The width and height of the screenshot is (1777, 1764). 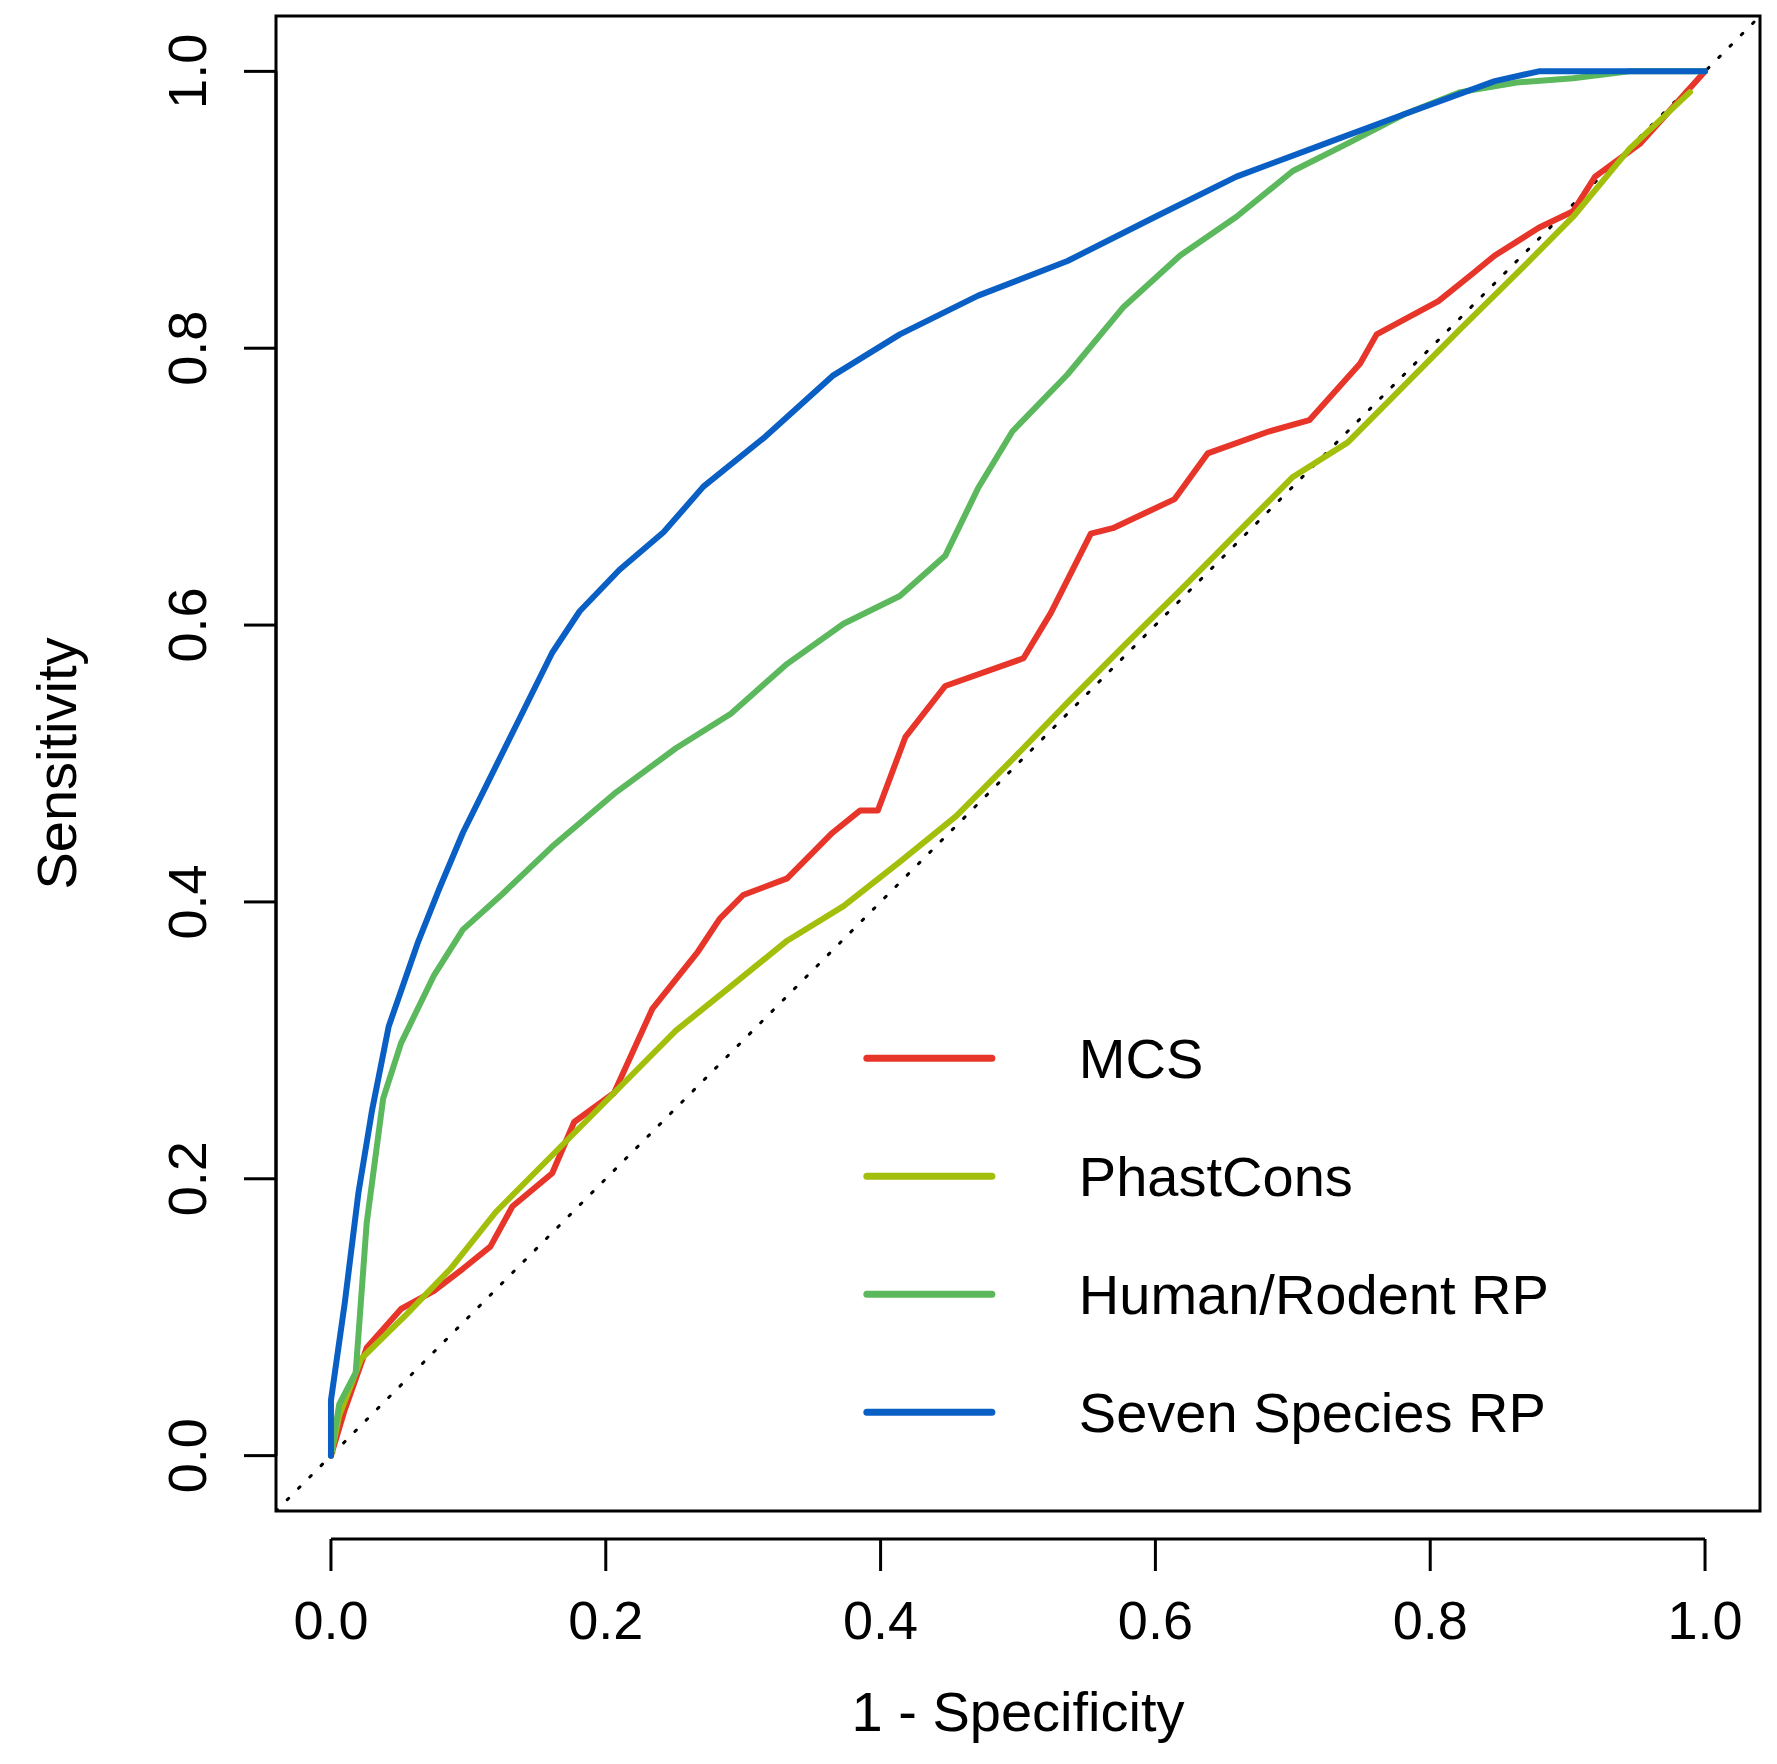 What do you see at coordinates (331, 1620) in the screenshot?
I see `x-tick-label: 0.0` at bounding box center [331, 1620].